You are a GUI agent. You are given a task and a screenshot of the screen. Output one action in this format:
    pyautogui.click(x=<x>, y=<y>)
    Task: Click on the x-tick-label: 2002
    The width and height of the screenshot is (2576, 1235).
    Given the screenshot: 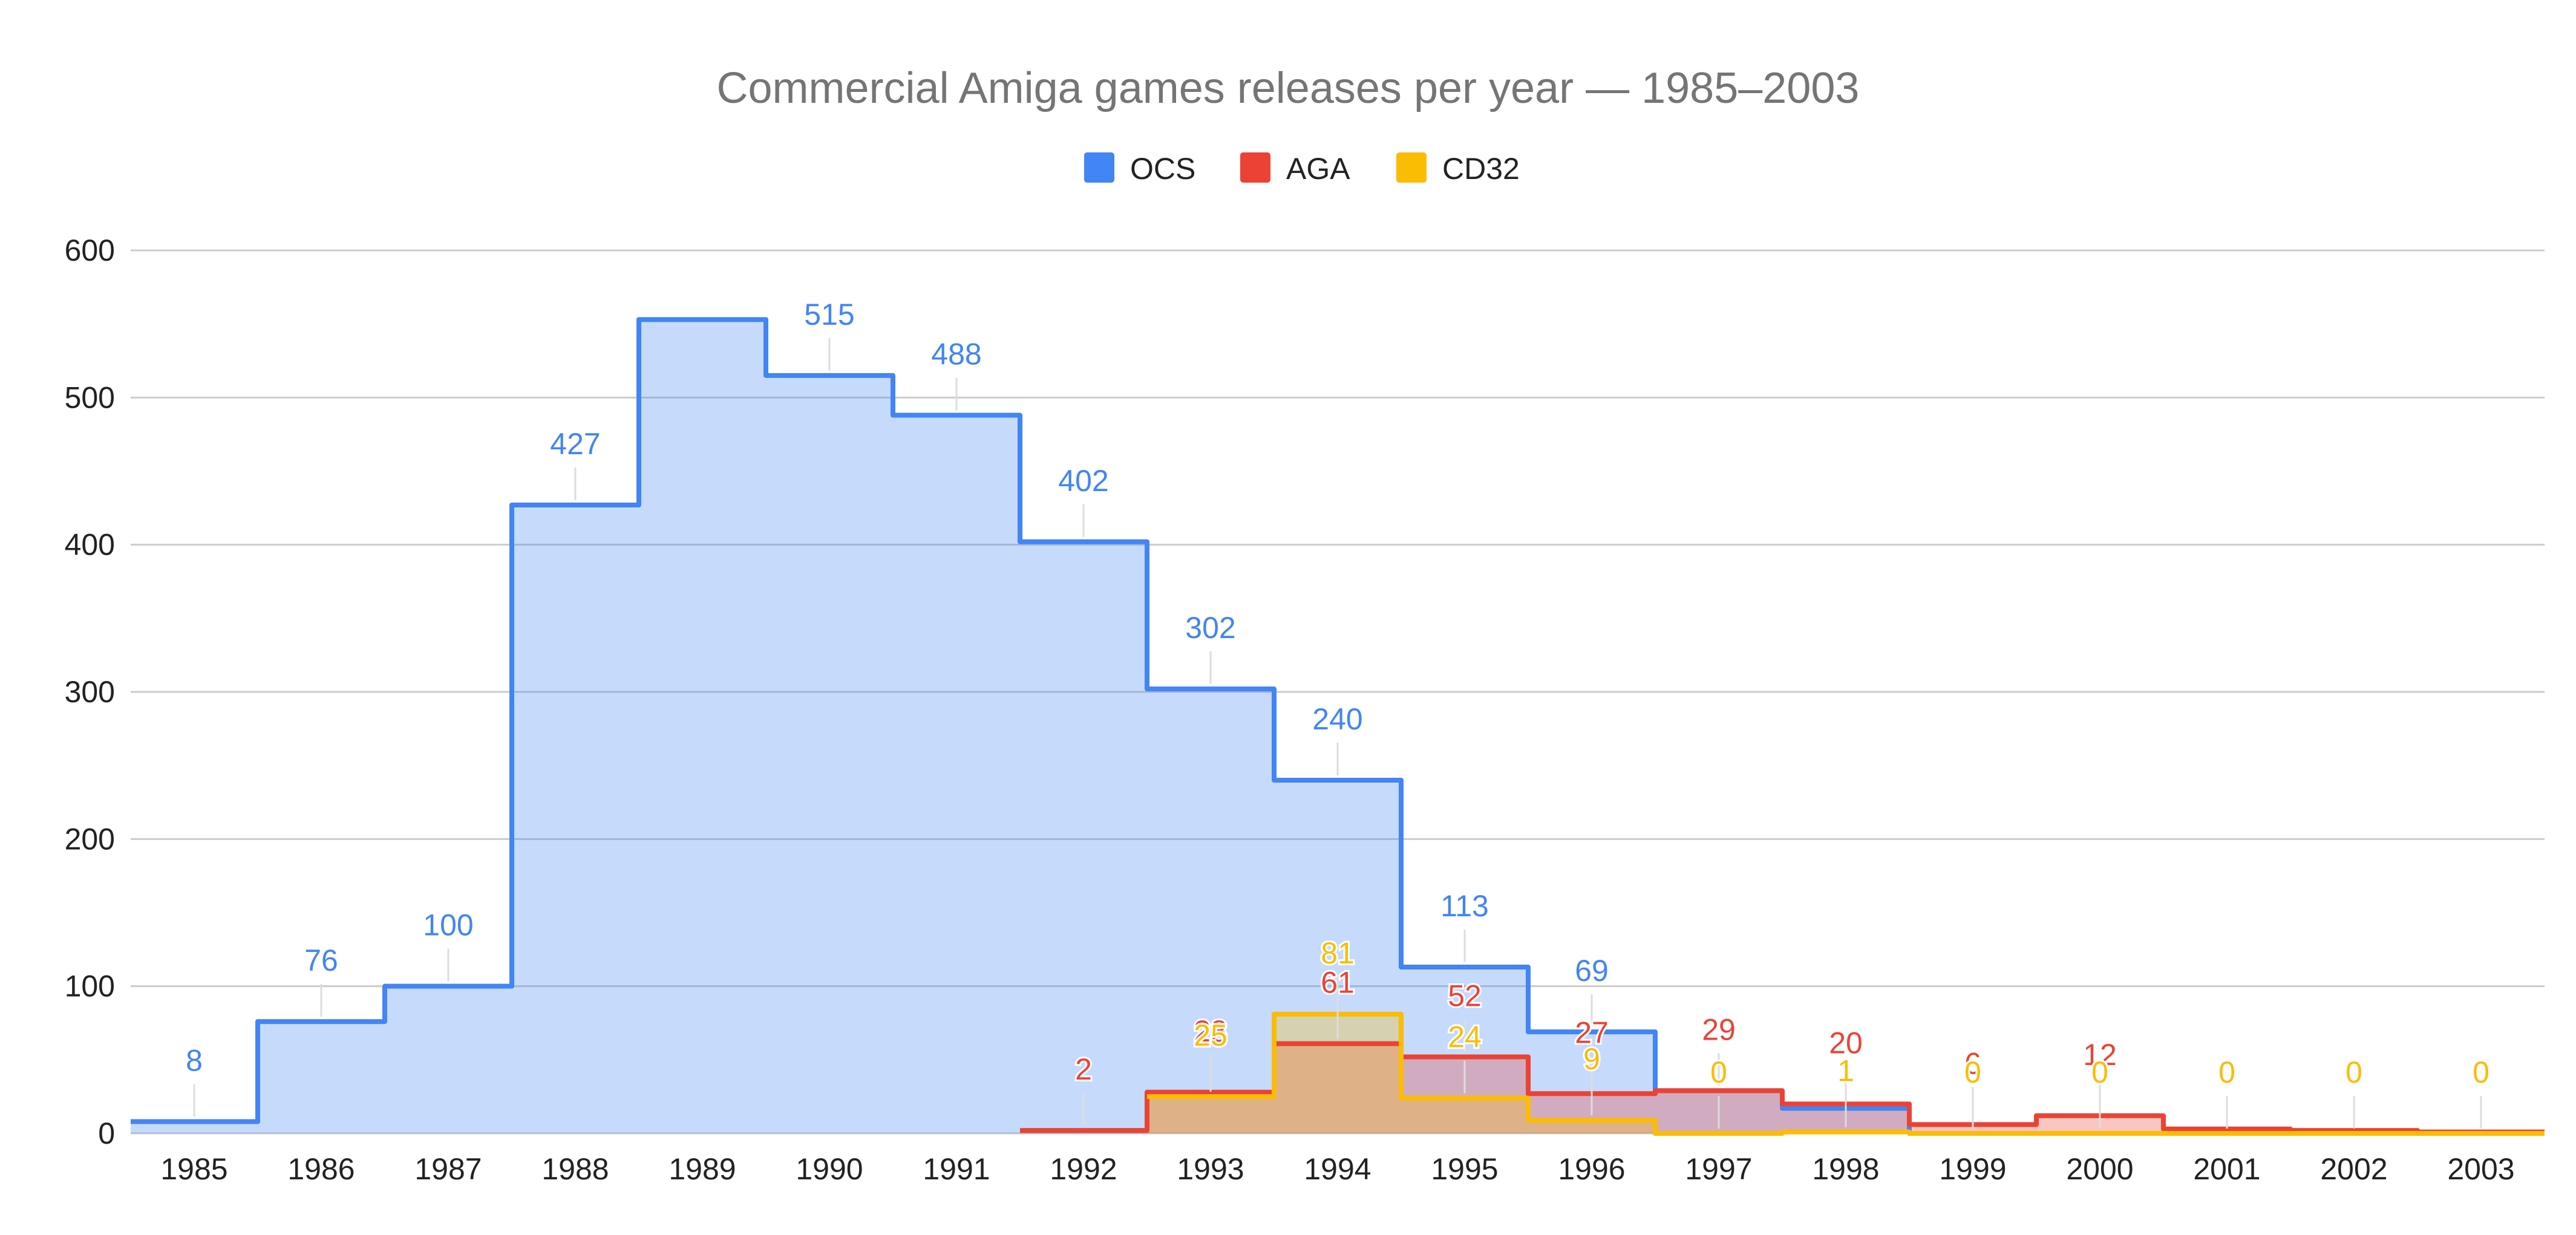 What is the action you would take?
    pyautogui.click(x=2353, y=1169)
    